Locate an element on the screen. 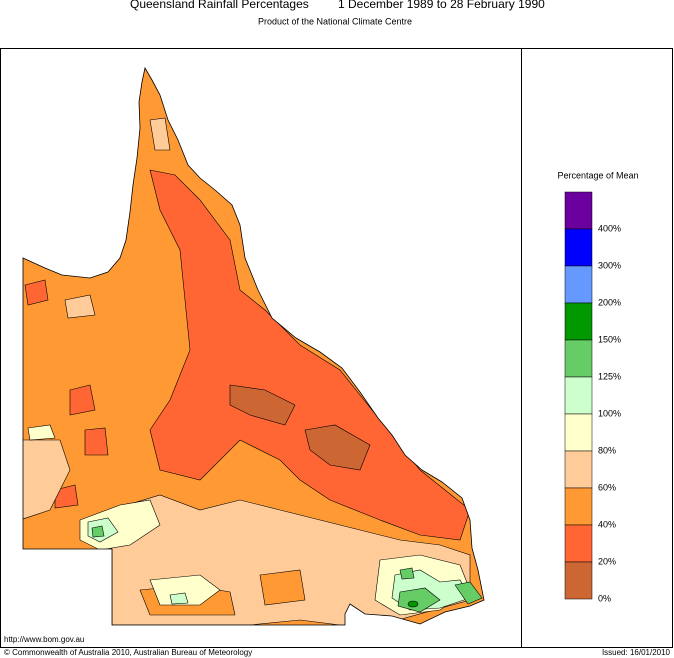 The width and height of the screenshot is (674, 658). period: 1 December 1989 to 28 February 1990 is located at coordinates (441, 5).